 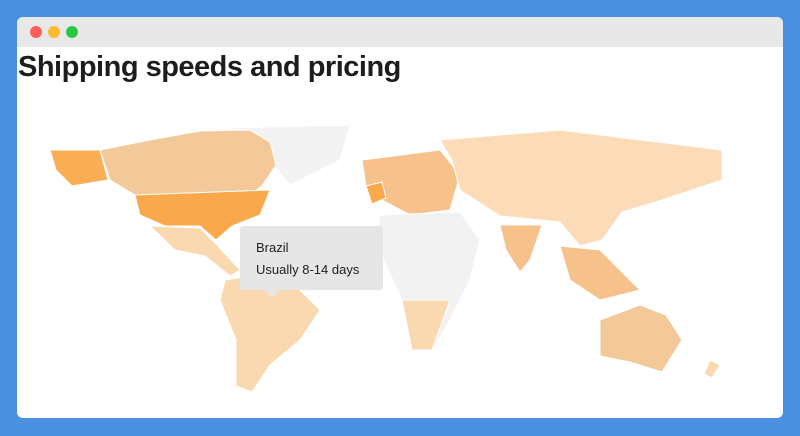 I want to click on tooltip-country: Brazil, so click(x=272, y=247).